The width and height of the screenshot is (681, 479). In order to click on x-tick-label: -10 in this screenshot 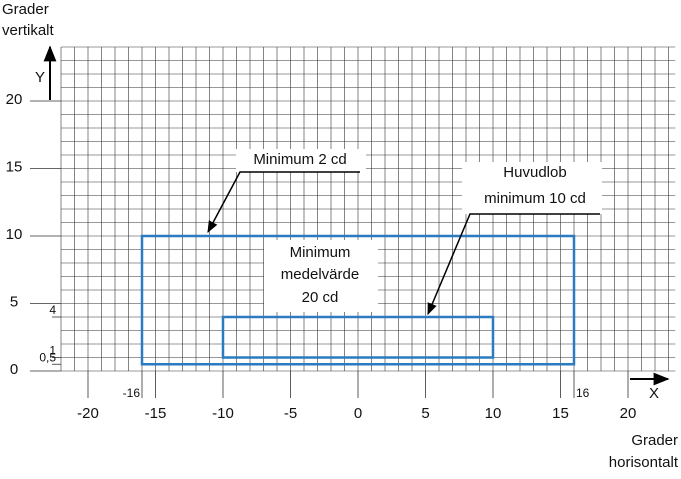, I will do `click(223, 413)`.